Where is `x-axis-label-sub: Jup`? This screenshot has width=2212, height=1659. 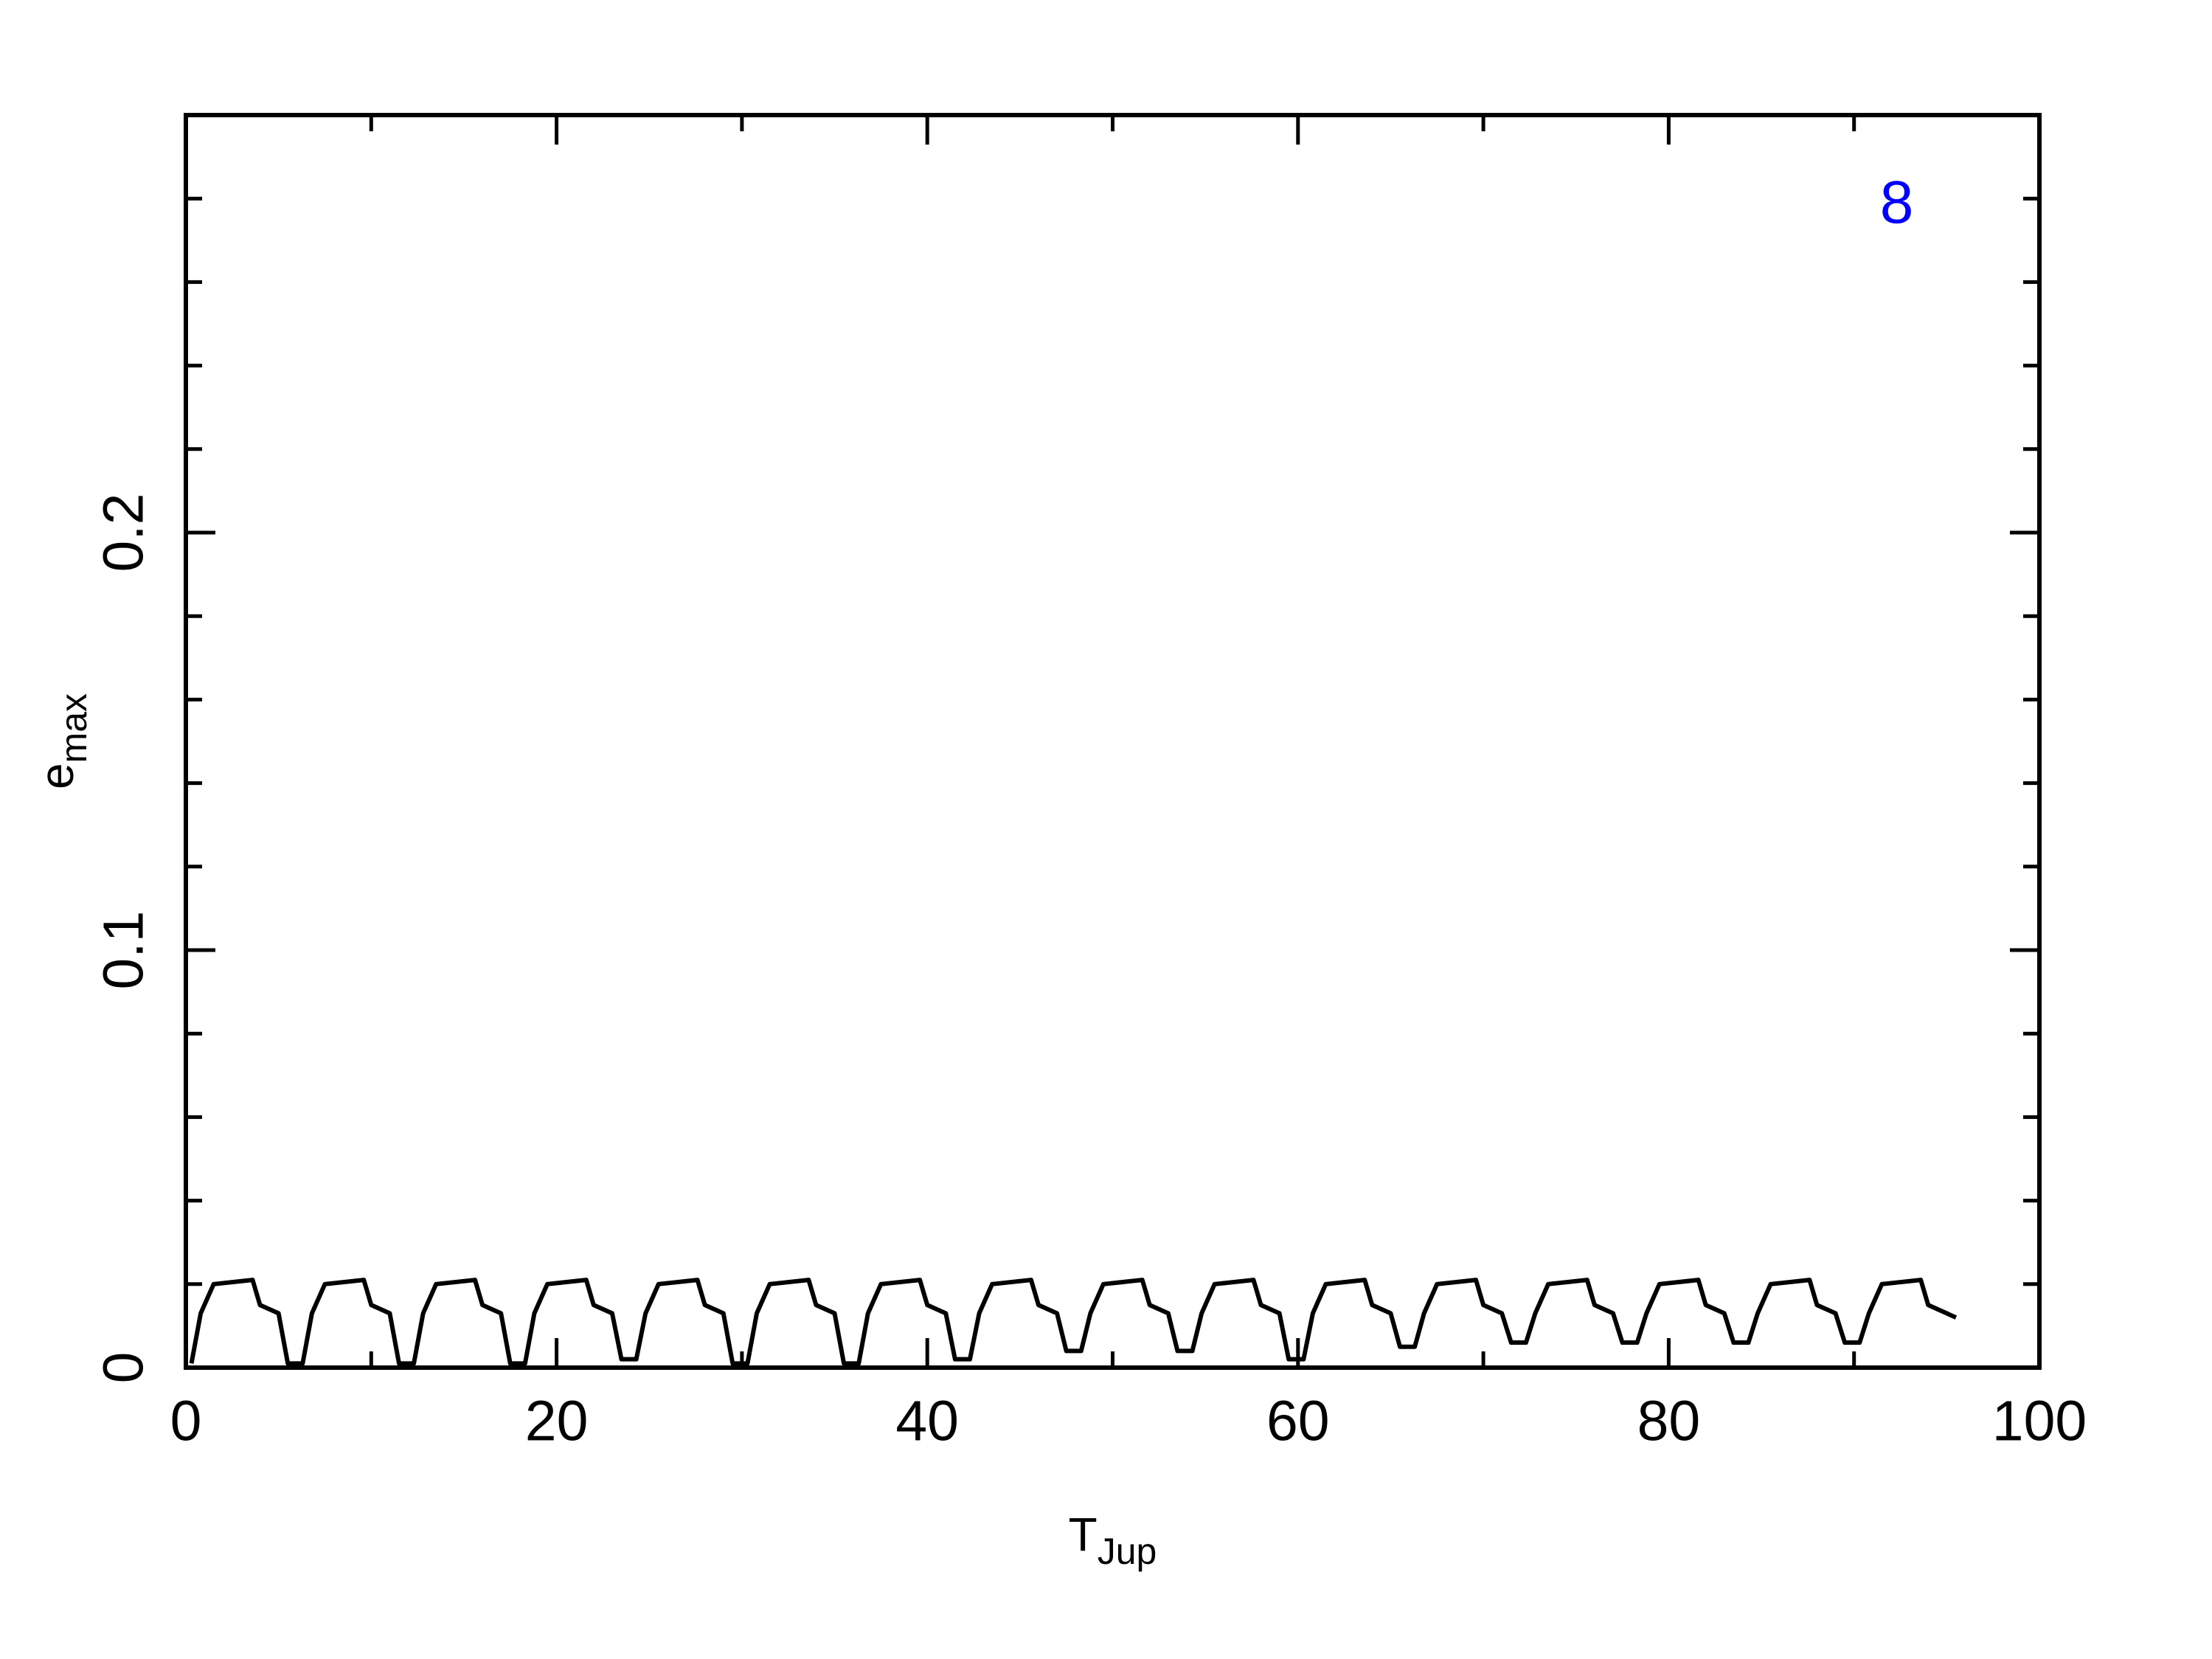 x-axis-label-sub: Jup is located at coordinates (1128, 1552).